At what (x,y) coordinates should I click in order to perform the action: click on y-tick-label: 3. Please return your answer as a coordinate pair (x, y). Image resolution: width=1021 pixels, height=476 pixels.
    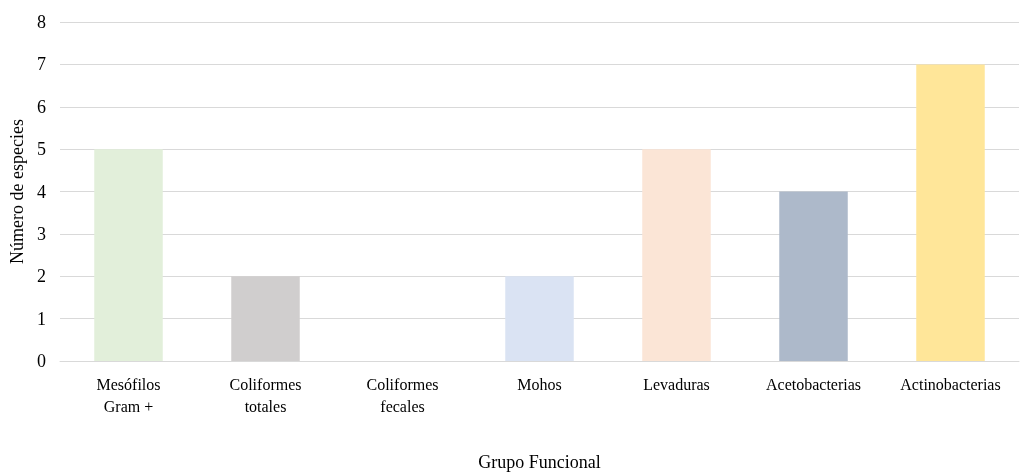
    Looking at the image, I should click on (41, 233).